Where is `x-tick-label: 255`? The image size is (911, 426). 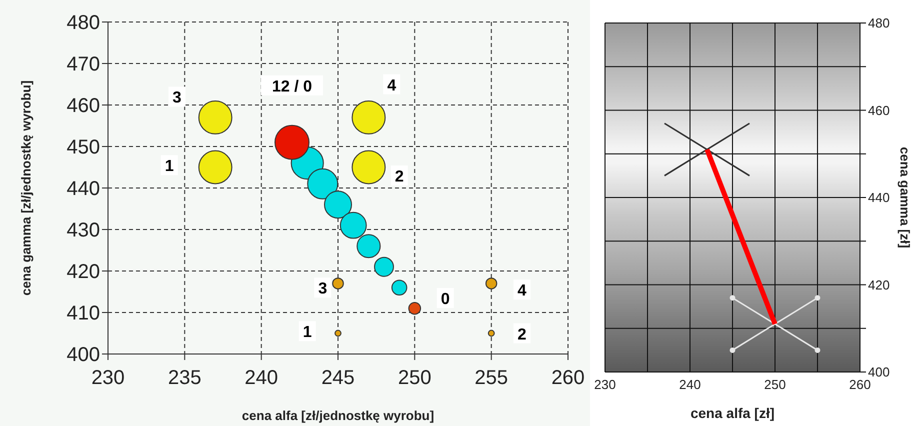
x-tick-label: 255 is located at coordinates (491, 378).